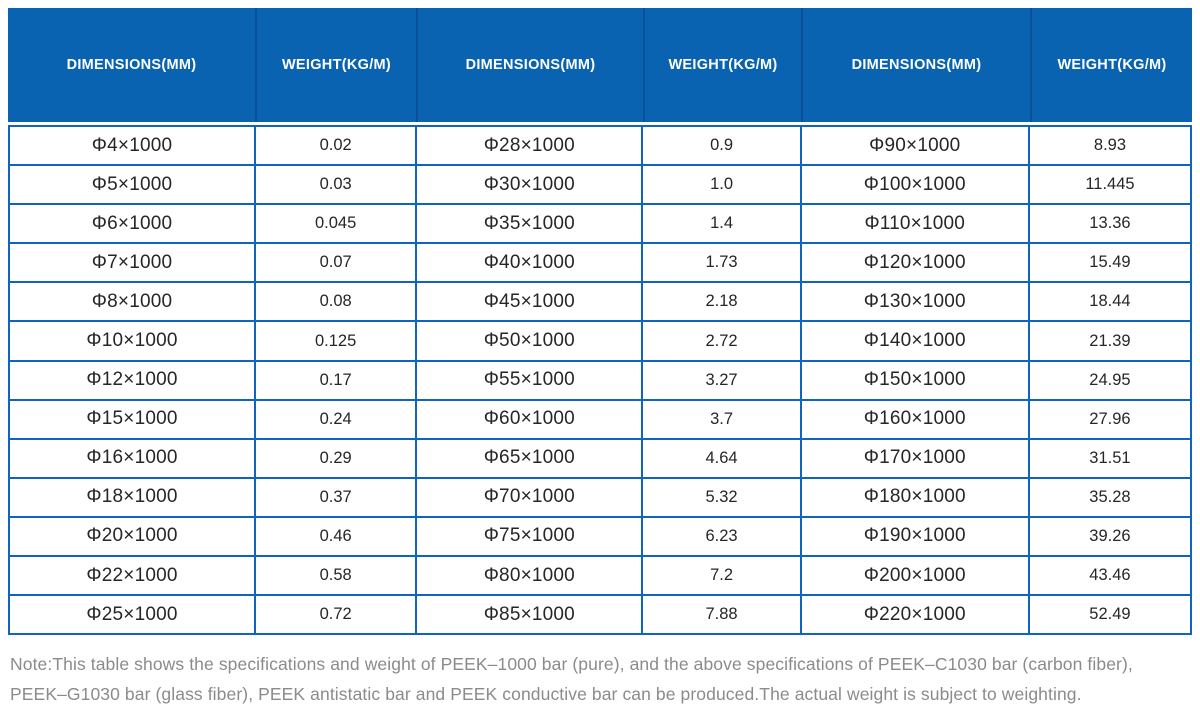  Describe the element at coordinates (1109, 146) in the screenshot. I see `weight-cell: 8.93` at that location.